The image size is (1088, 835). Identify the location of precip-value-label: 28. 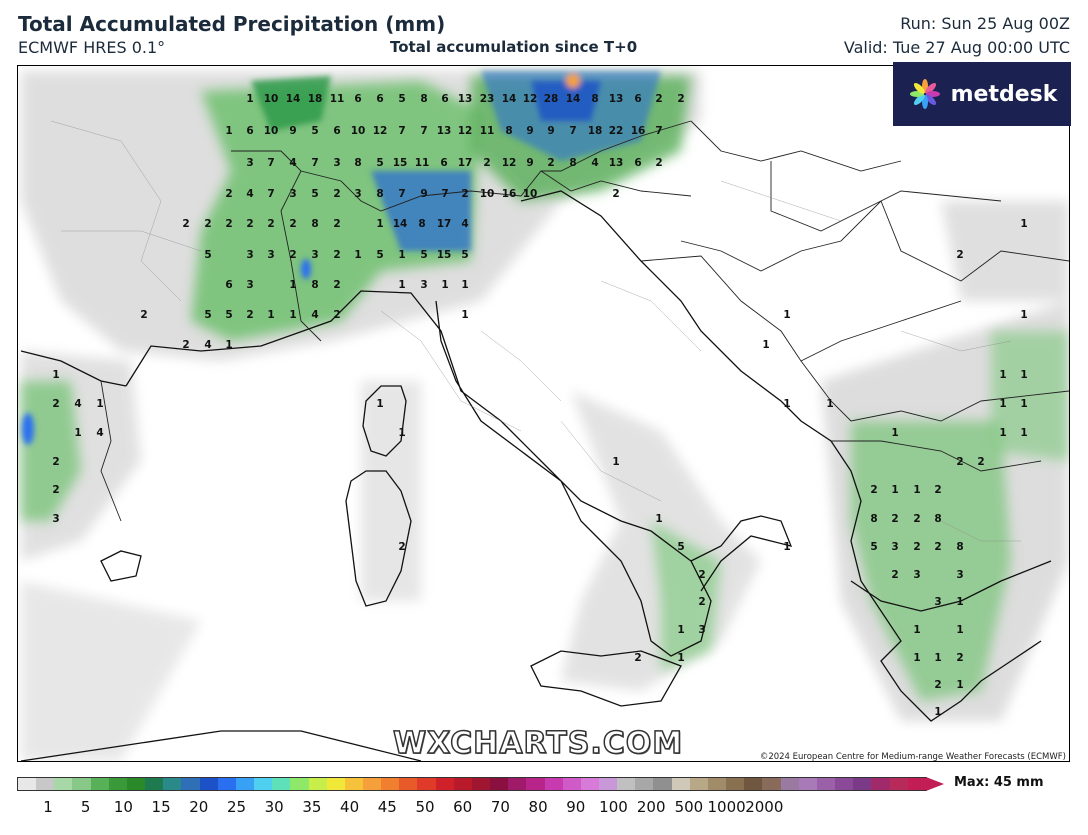
(551, 99).